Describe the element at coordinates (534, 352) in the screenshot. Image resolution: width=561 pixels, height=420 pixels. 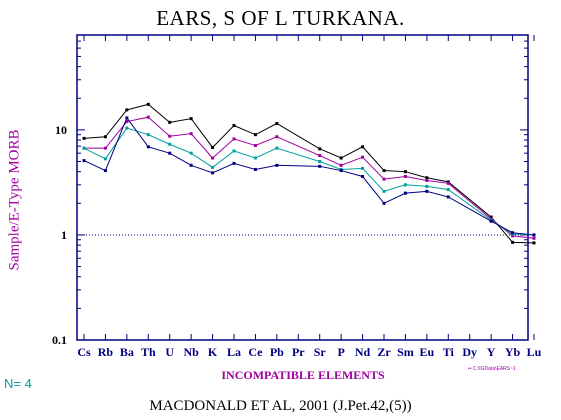
I see `x-tick-label: Lu` at that location.